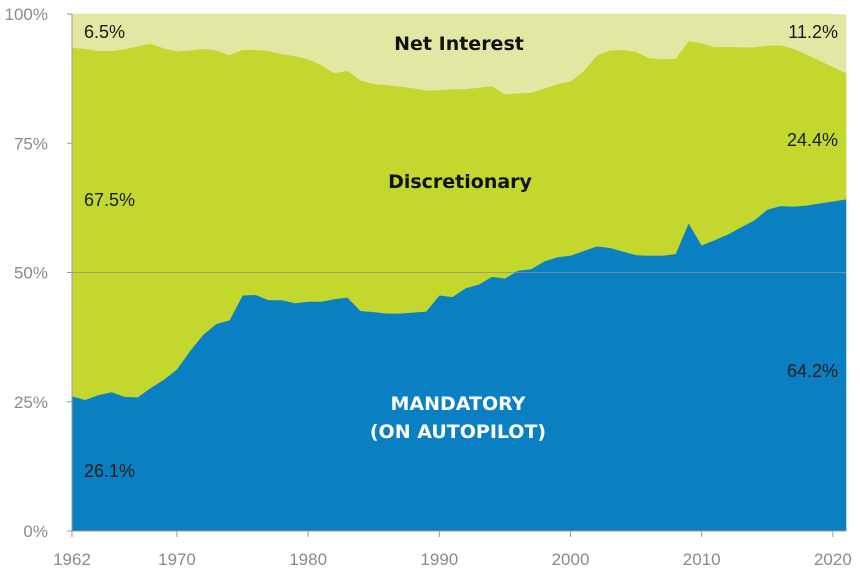  I want to click on y-tick-label: 75%, so click(31, 143).